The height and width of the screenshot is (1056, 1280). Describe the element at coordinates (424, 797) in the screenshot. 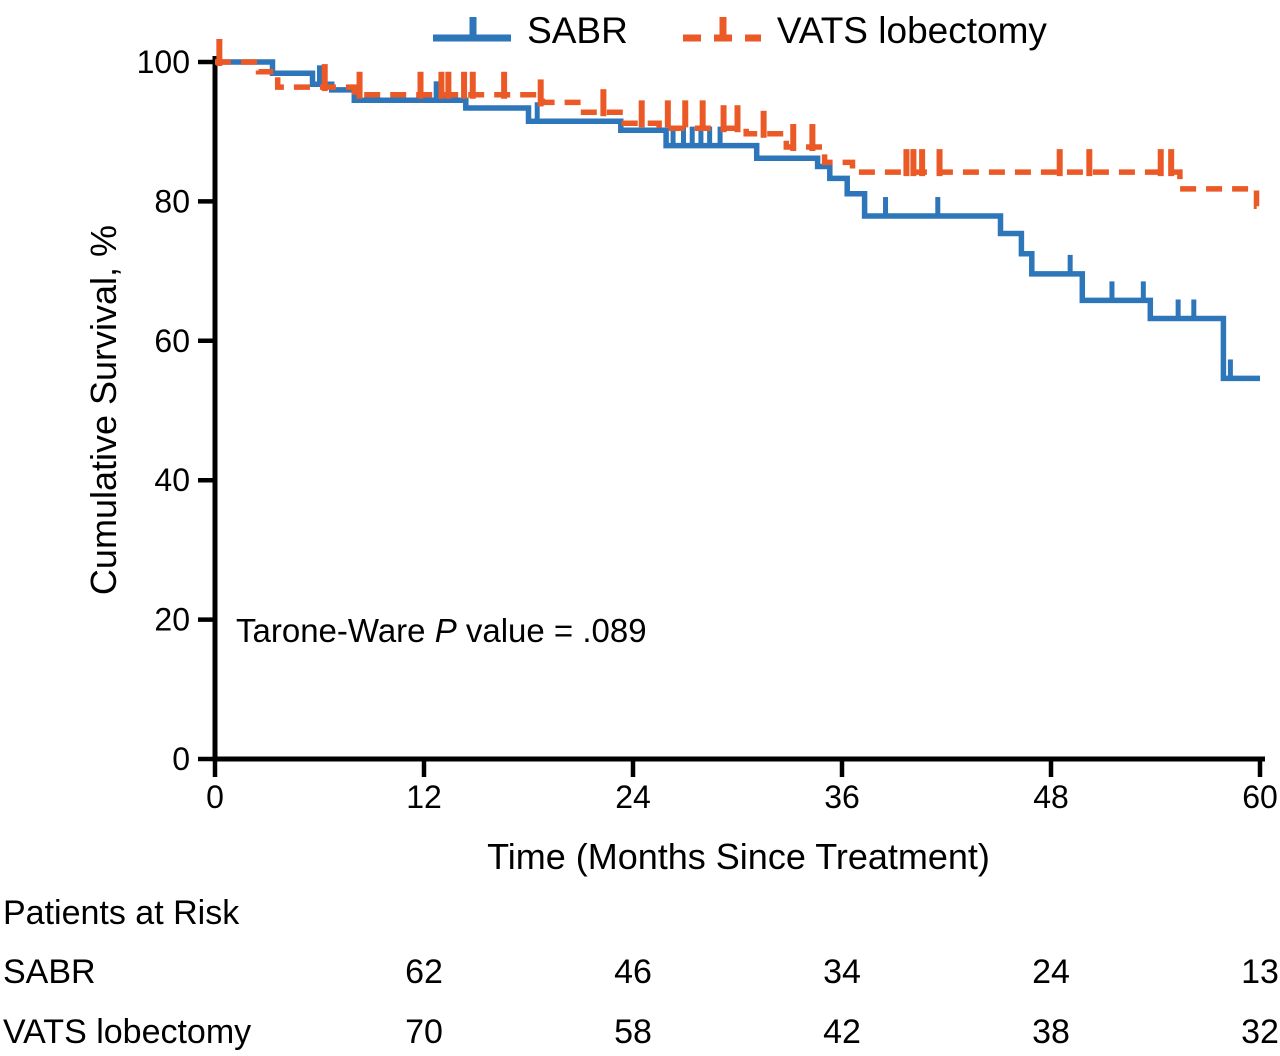

I see `x-tick-label-12: 12` at that location.